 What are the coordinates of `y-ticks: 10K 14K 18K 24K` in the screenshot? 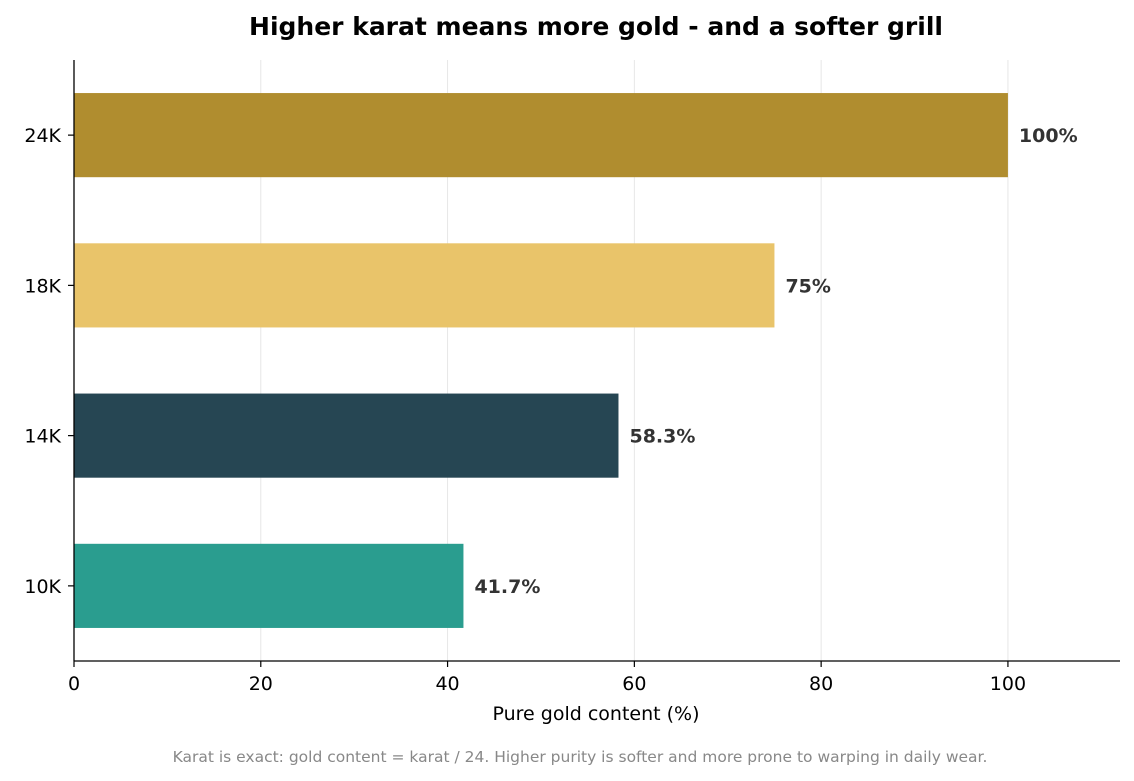 It's located at (49, 361).